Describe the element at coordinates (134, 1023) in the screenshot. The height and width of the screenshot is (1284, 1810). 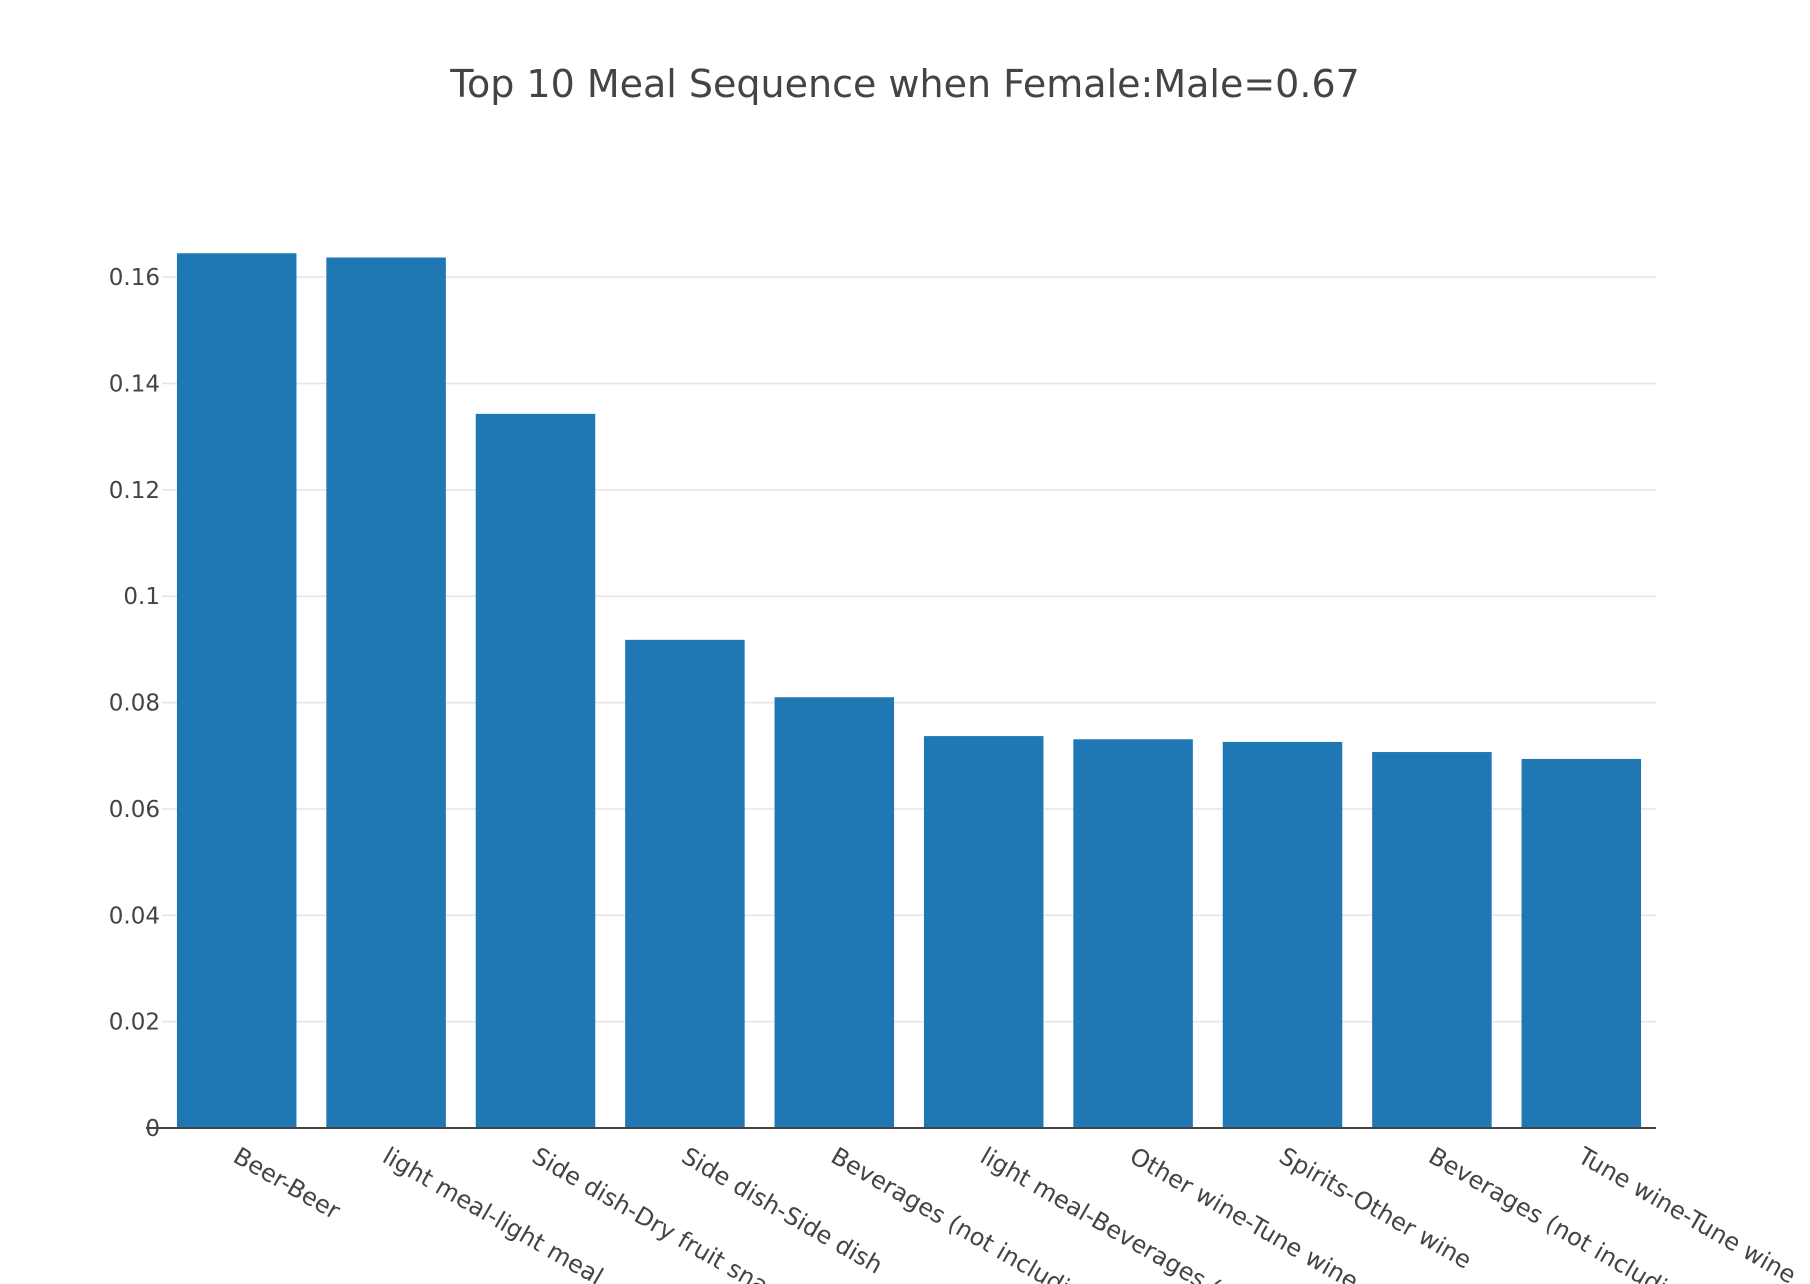
I see `y-tick-label: 0.02` at that location.